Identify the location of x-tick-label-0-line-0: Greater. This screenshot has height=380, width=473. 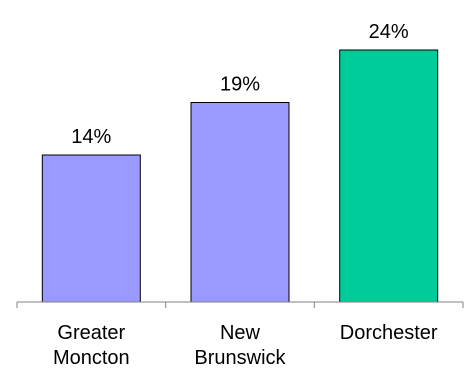
(91, 333).